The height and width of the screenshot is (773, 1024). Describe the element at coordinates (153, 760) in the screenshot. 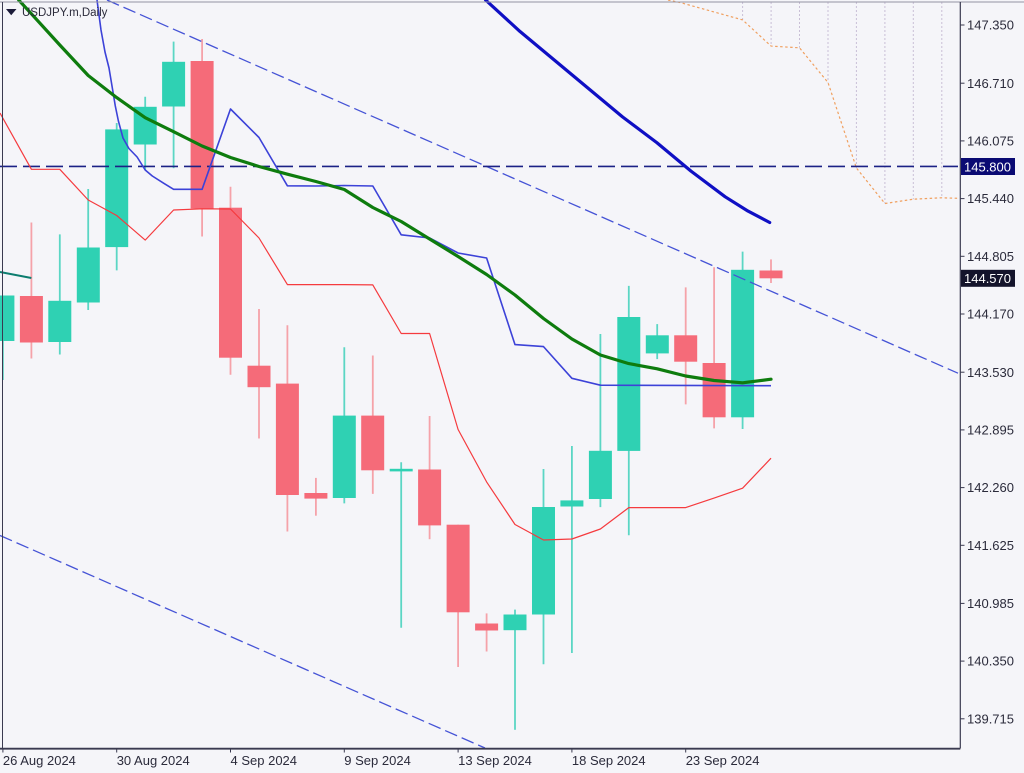

I see `svg-text: 30 Aug 2024` at that location.